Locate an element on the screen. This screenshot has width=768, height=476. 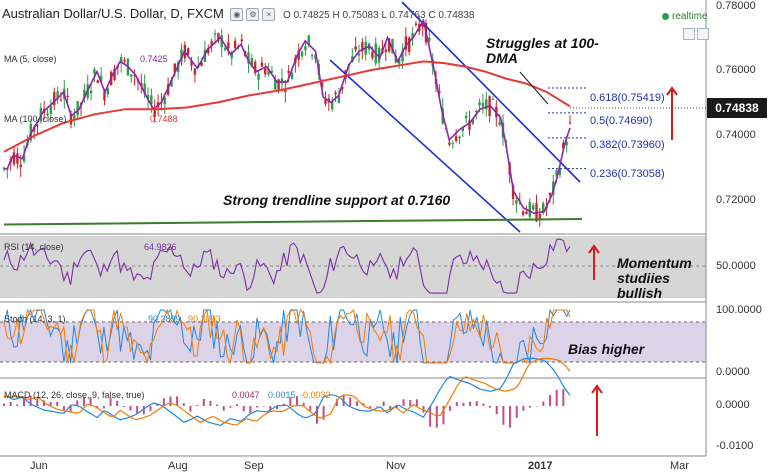
visibility-toggle-icon: ◉ is located at coordinates (237, 15).